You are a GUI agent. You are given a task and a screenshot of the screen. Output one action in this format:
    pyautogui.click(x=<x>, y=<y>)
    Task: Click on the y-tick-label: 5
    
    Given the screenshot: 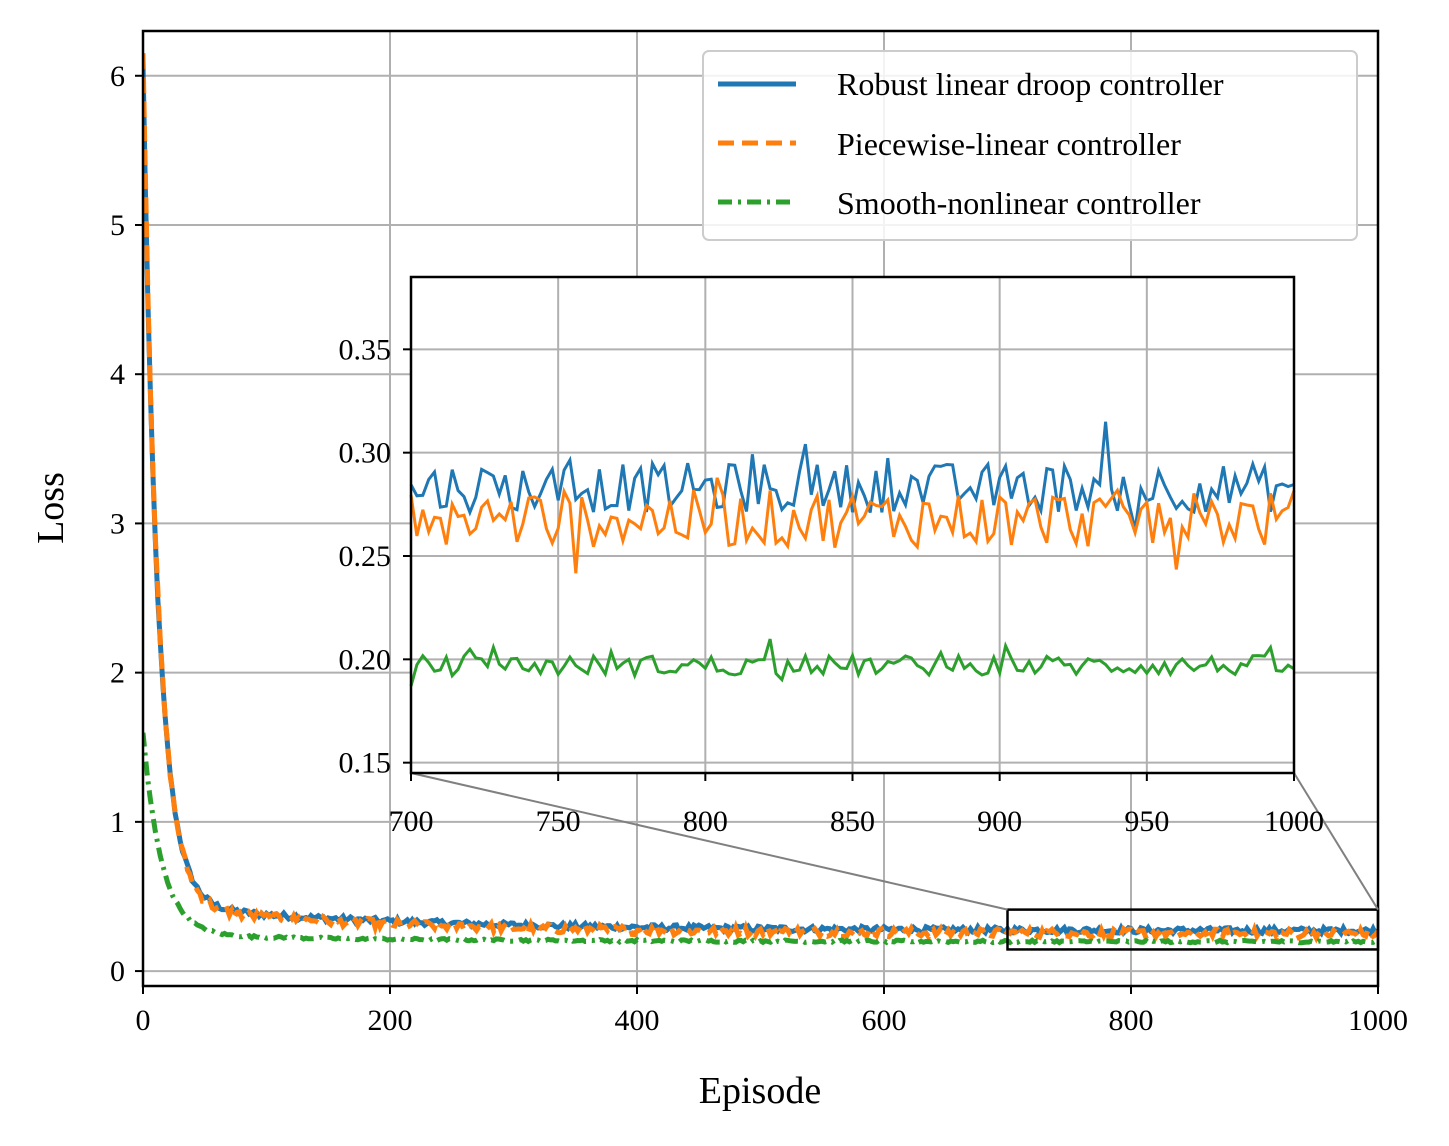 What is the action you would take?
    pyautogui.click(x=117, y=225)
    